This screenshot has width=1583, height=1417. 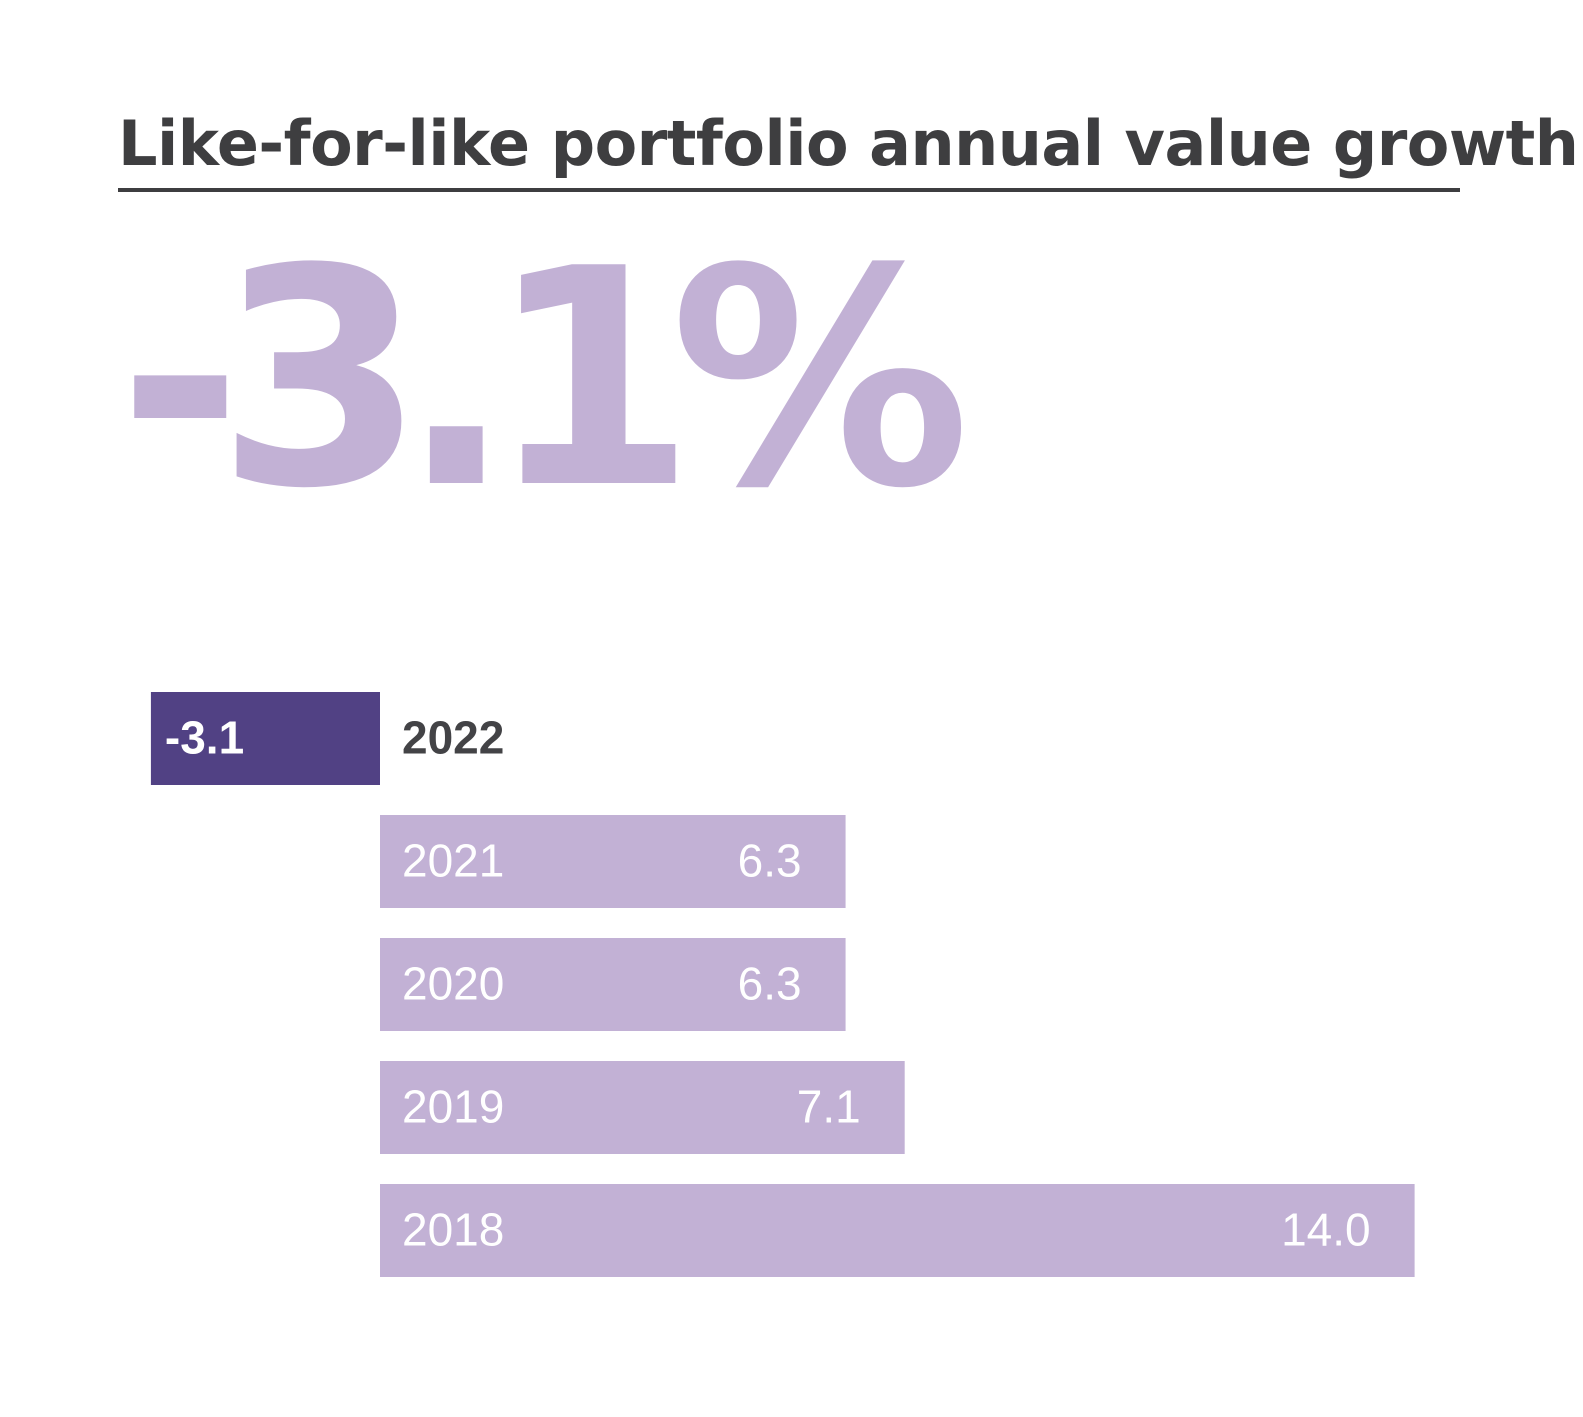 What do you see at coordinates (789, 190) in the screenshot?
I see `title-underline` at bounding box center [789, 190].